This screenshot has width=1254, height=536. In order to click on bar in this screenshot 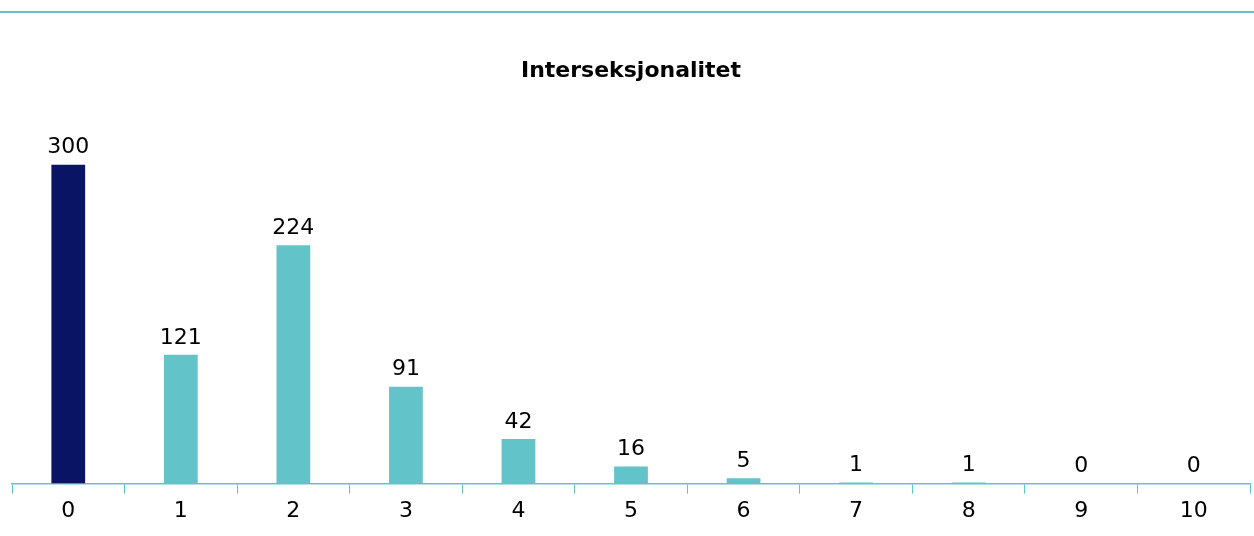, I will do `click(68, 324)`.